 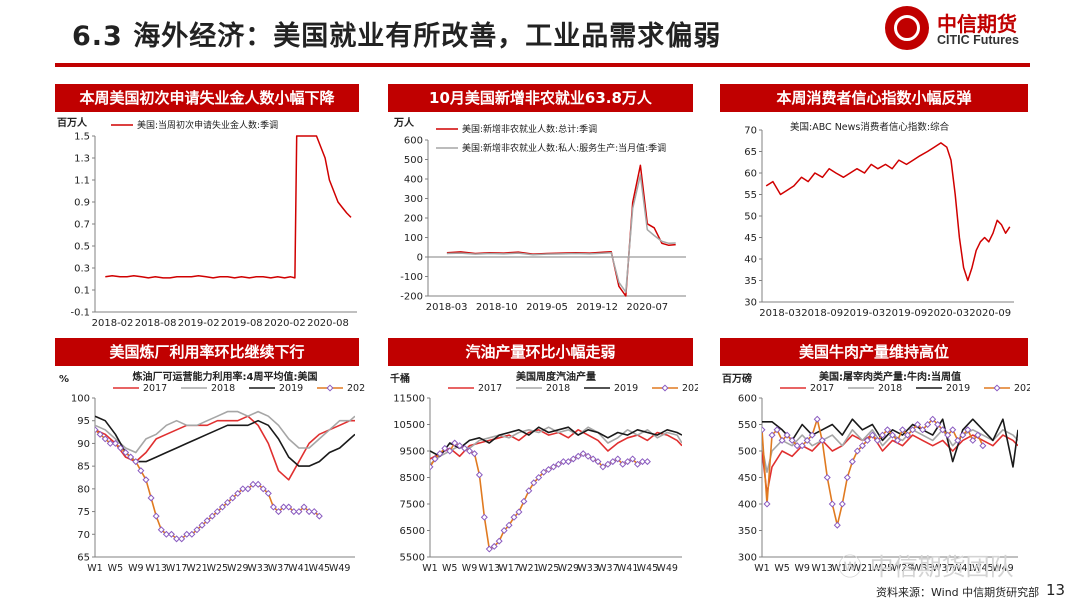 What do you see at coordinates (874, 98) in the screenshot?
I see `panel-title-consumer-confidence: 本周消费者信心指数小幅反弹` at bounding box center [874, 98].